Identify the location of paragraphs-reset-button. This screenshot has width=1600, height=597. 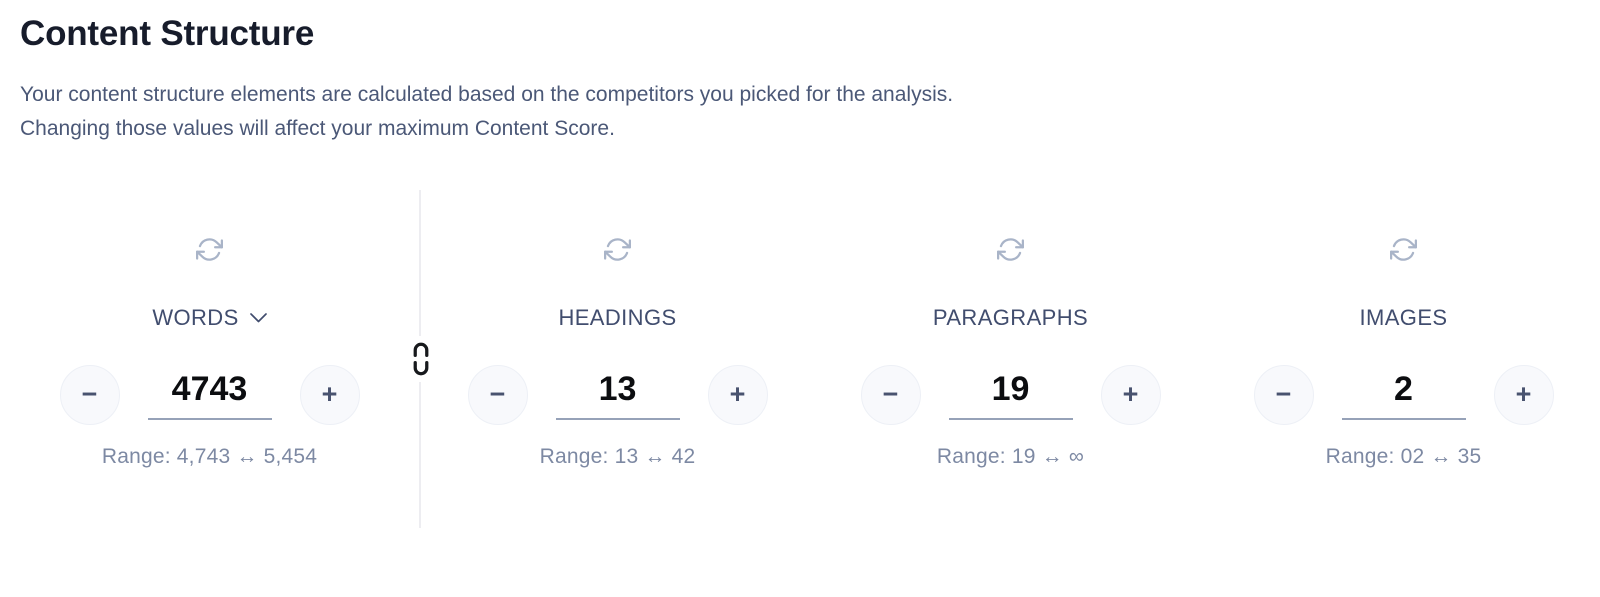
(1011, 249).